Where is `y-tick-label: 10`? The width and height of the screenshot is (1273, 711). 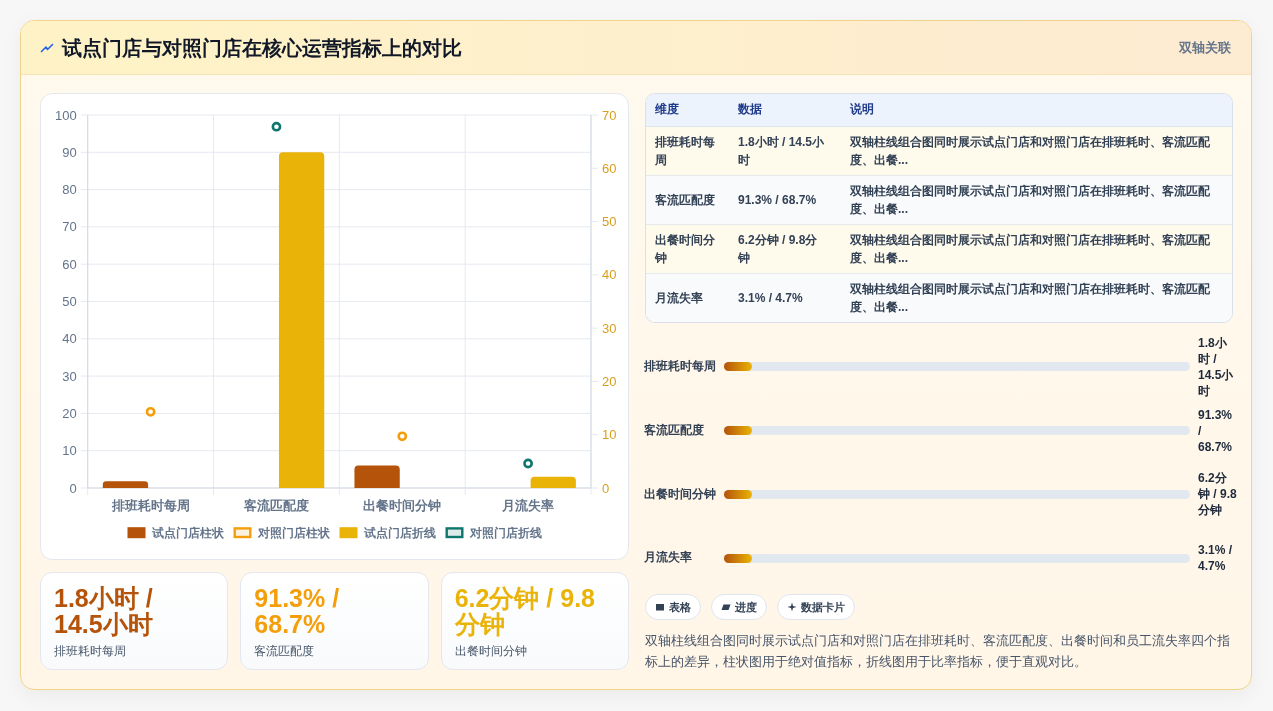 y-tick-label: 10 is located at coordinates (69, 451).